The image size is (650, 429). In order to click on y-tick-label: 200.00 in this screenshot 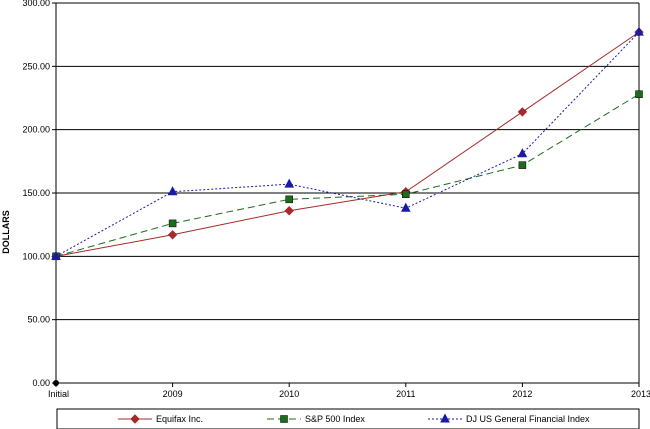, I will do `click(36, 130)`.